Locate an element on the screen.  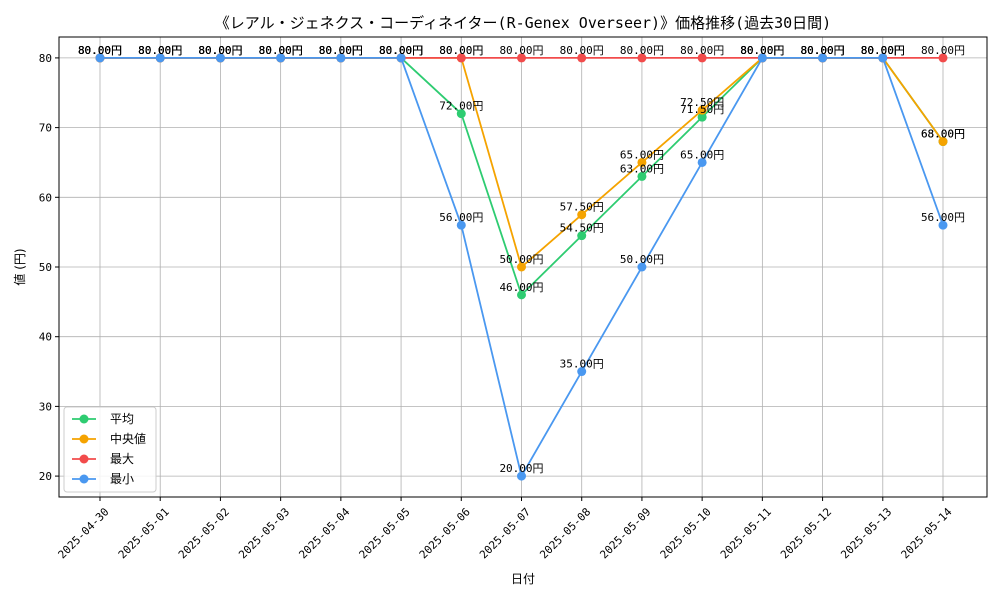
legend-label: 最大 is located at coordinates (122, 459).